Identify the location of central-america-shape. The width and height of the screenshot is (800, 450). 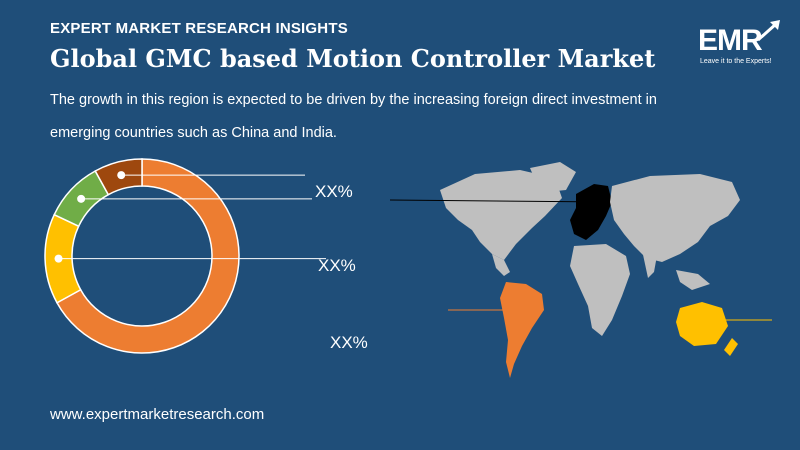
(501, 265).